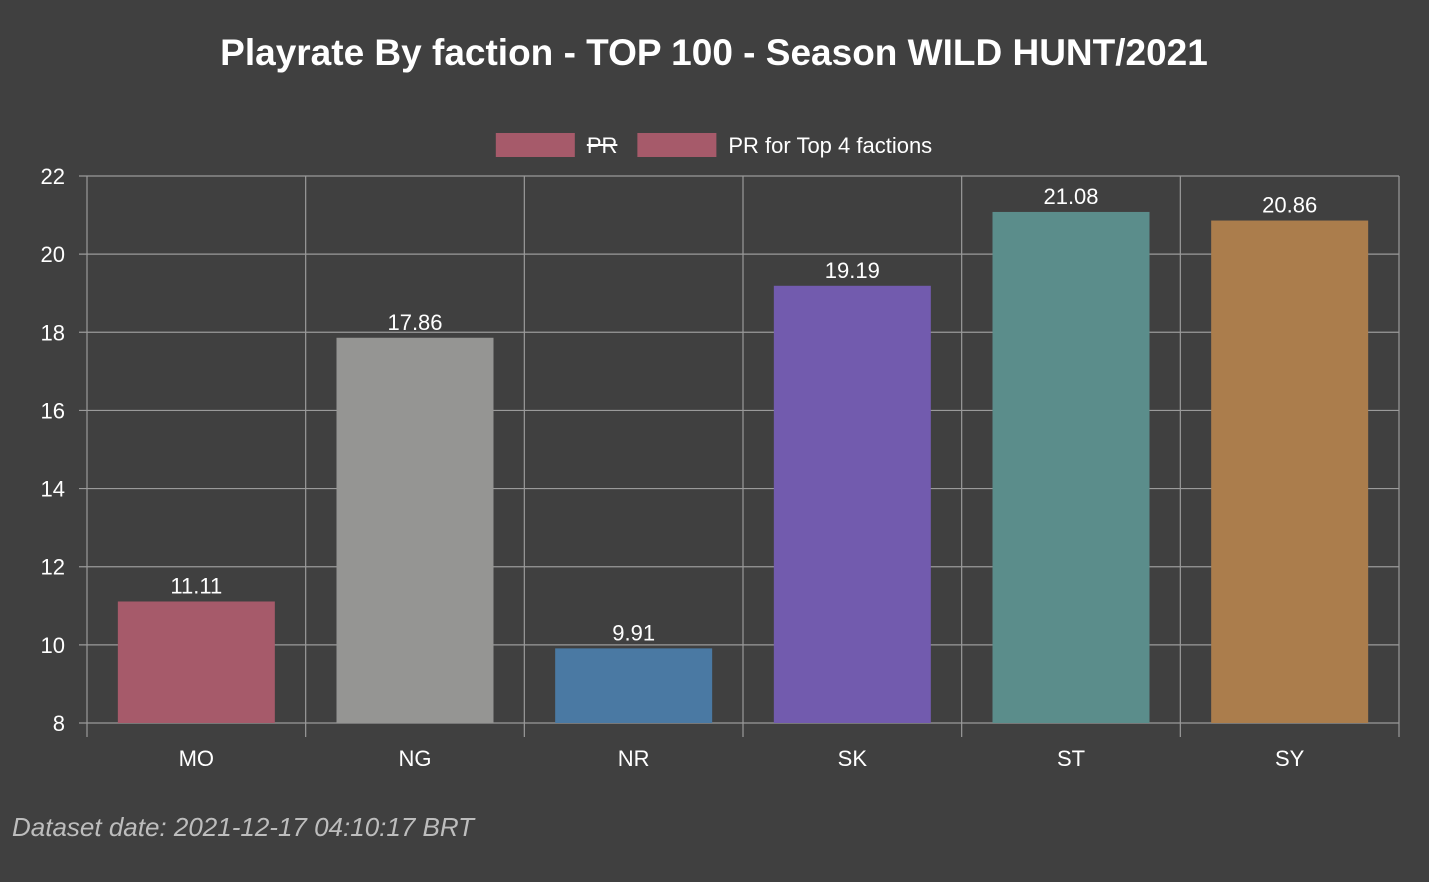 The image size is (1429, 882). Describe the element at coordinates (53, 254) in the screenshot. I see `y-tick-label: 20` at that location.